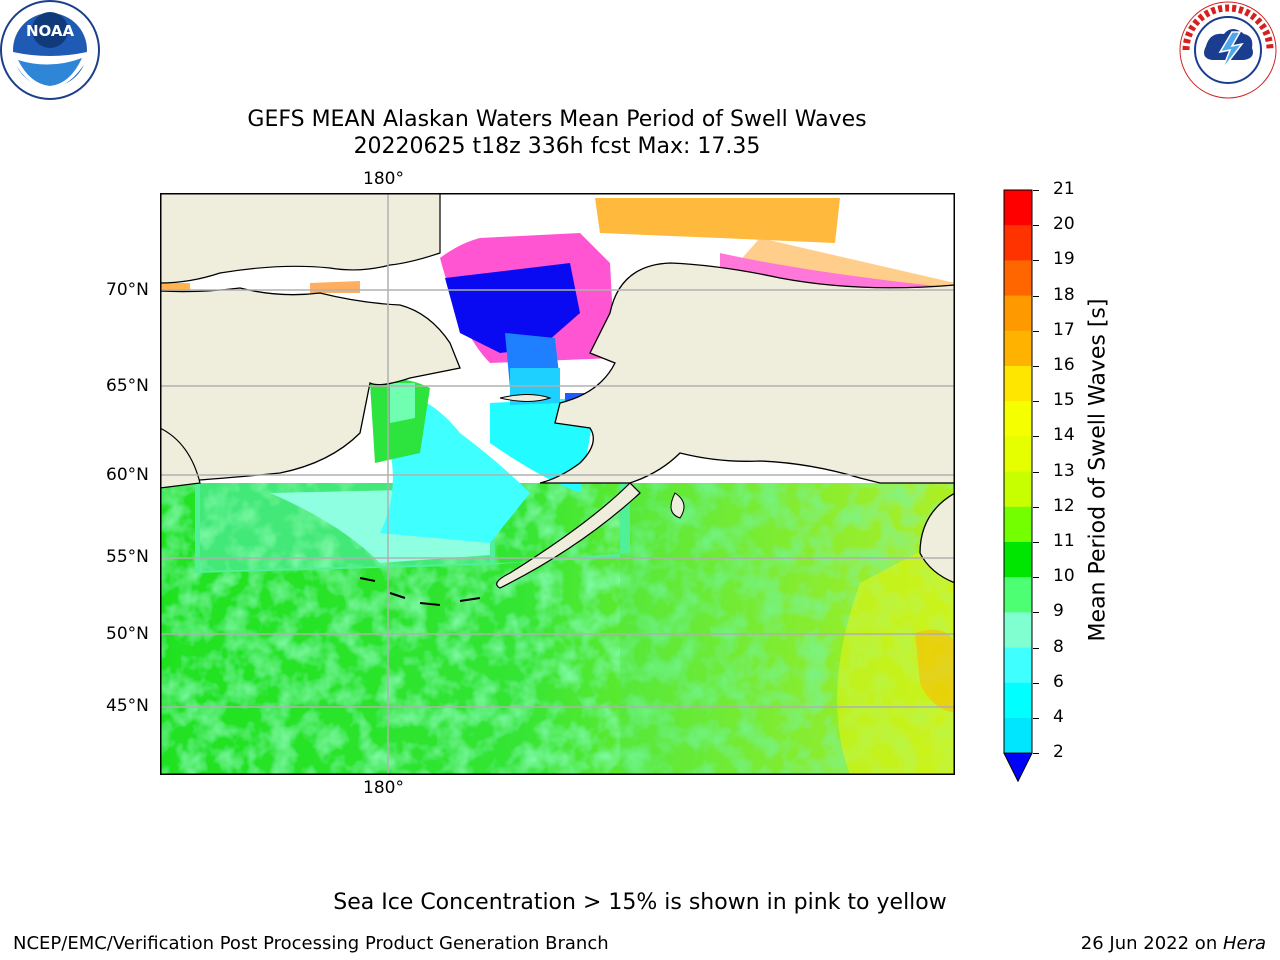 This screenshot has width=1280, height=960. I want to click on chukchi-blue, so click(512, 308).